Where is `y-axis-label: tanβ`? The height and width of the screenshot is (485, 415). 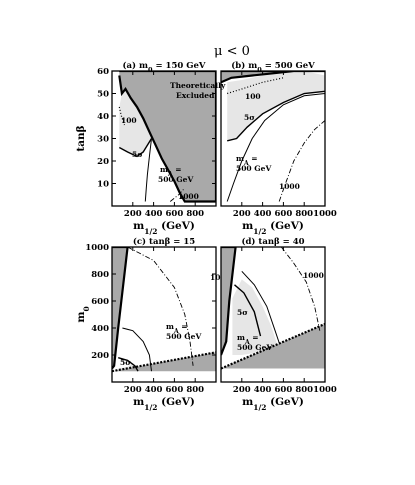 y-axis-label: tanβ is located at coordinates (81, 138).